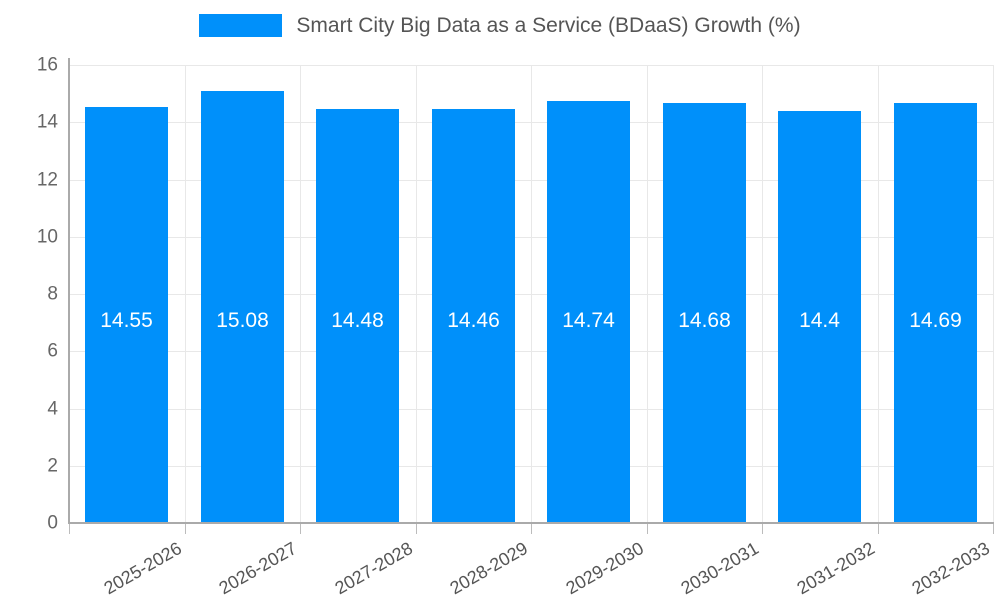 Image resolution: width=1000 pixels, height=600 pixels. What do you see at coordinates (47, 179) in the screenshot?
I see `y-axis-tick-label: 12` at bounding box center [47, 179].